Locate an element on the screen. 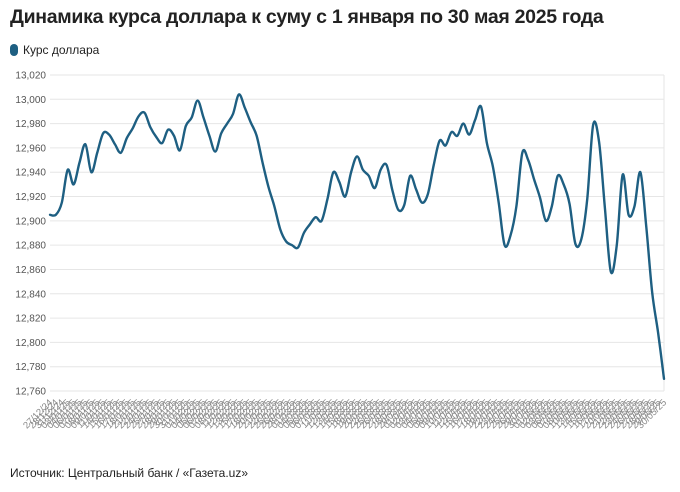 The width and height of the screenshot is (680, 492). y-tick-label: 12,760 is located at coordinates (30, 392).